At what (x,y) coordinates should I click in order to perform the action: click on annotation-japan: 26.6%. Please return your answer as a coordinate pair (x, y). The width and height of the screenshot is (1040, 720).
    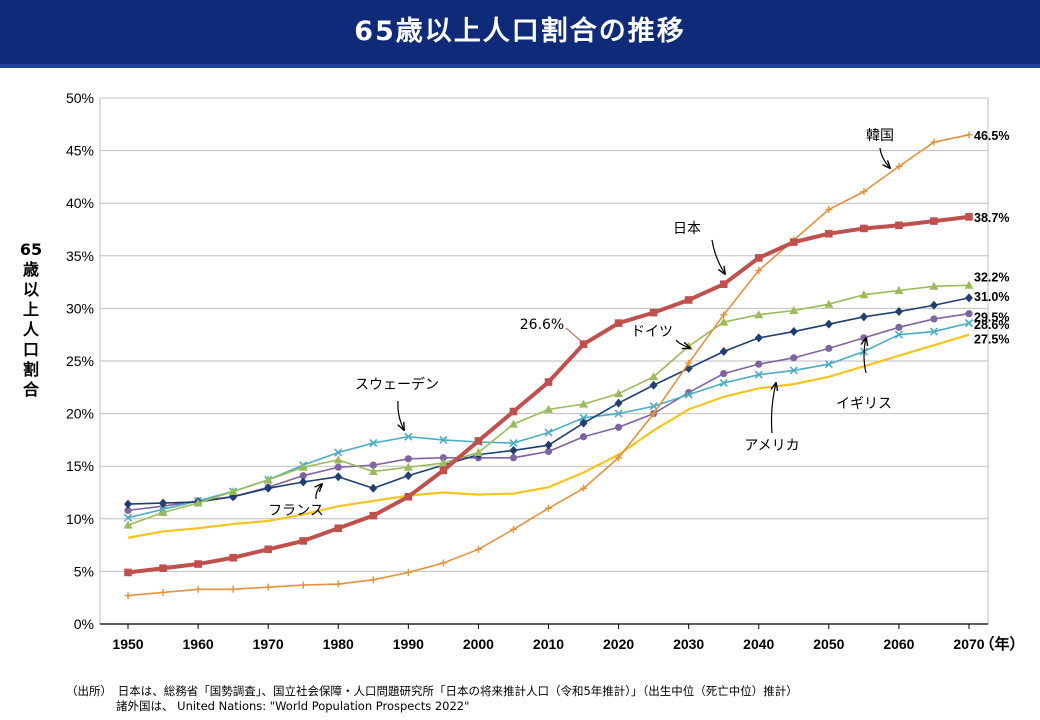
    Looking at the image, I should click on (542, 325).